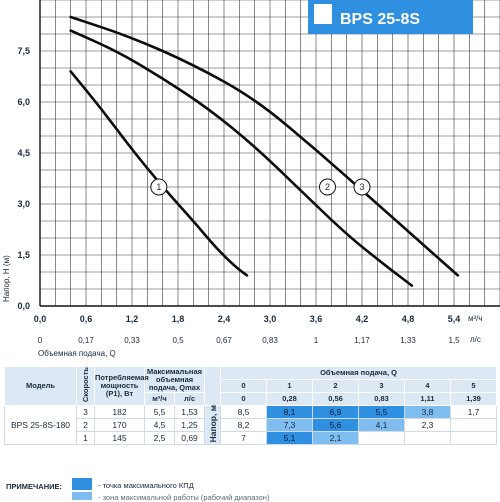 This screenshot has height=502, width=500. What do you see at coordinates (382, 412) in the screenshot?
I see `head-cell: 5,5` at bounding box center [382, 412].